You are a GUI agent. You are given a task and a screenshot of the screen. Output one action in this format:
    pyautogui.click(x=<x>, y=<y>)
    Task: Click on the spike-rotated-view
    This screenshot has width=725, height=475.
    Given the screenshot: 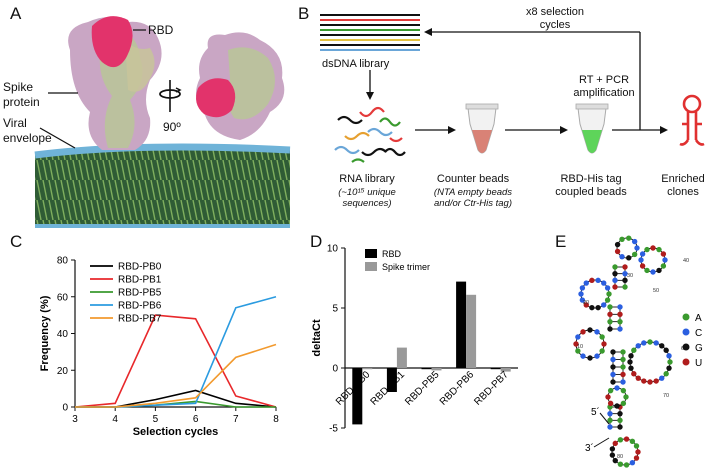 What is the action you would take?
    pyautogui.click(x=240, y=86)
    